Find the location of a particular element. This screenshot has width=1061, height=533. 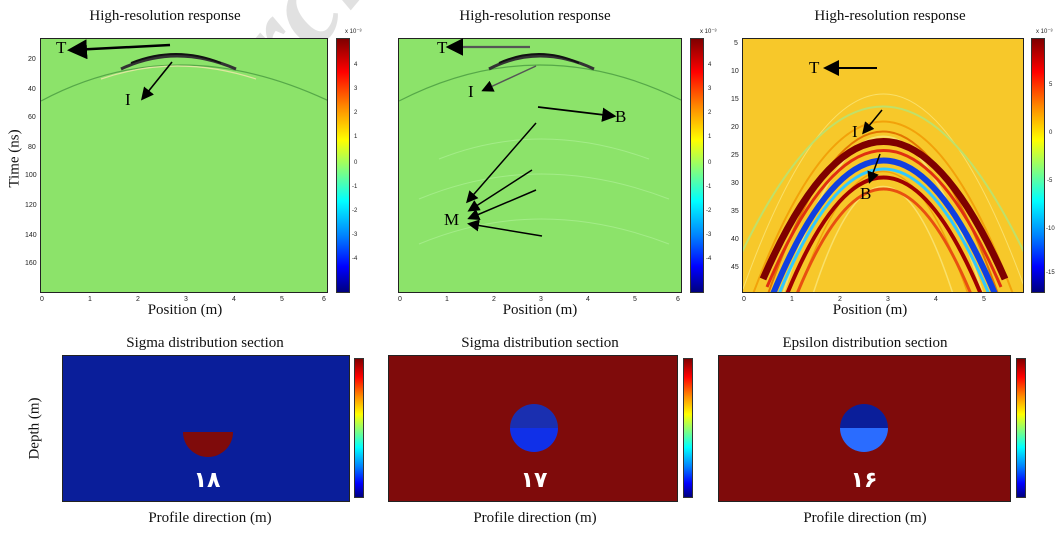

panel2-cbtick: -3 is located at coordinates (708, 235).